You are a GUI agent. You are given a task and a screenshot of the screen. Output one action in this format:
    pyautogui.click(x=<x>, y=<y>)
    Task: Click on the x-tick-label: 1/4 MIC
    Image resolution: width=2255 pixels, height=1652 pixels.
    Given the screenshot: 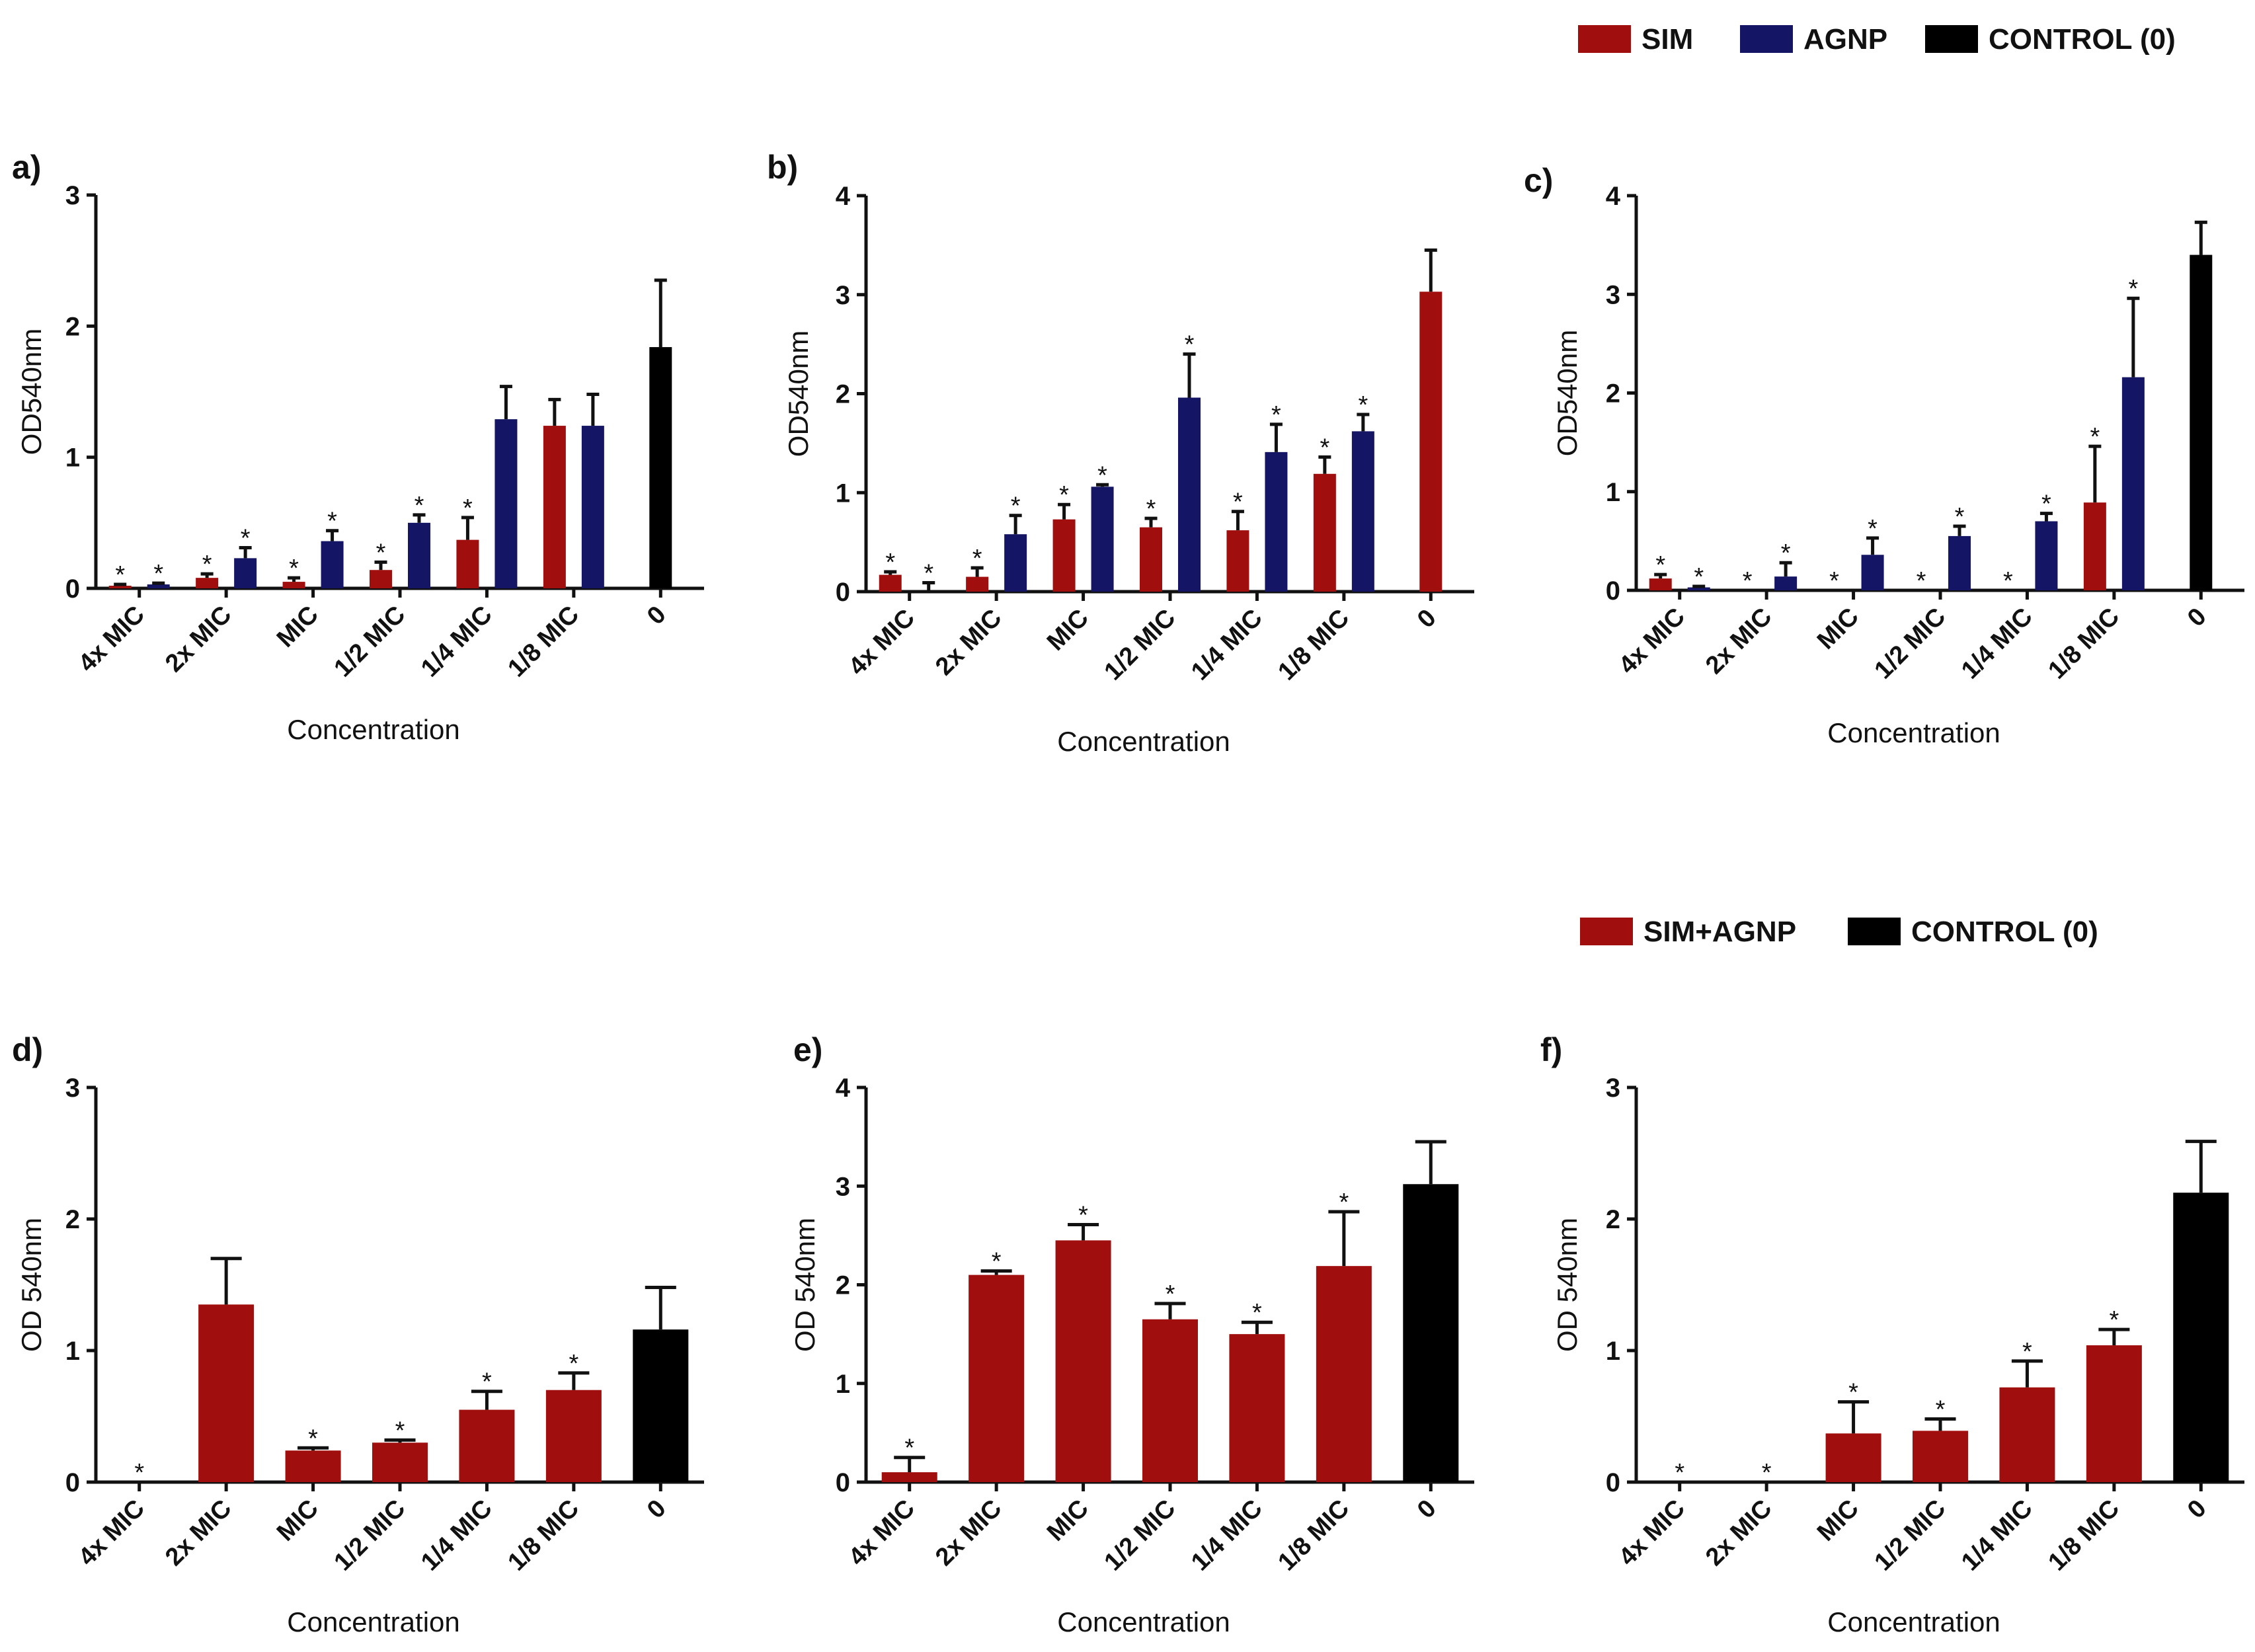 What is the action you would take?
    pyautogui.click(x=457, y=642)
    